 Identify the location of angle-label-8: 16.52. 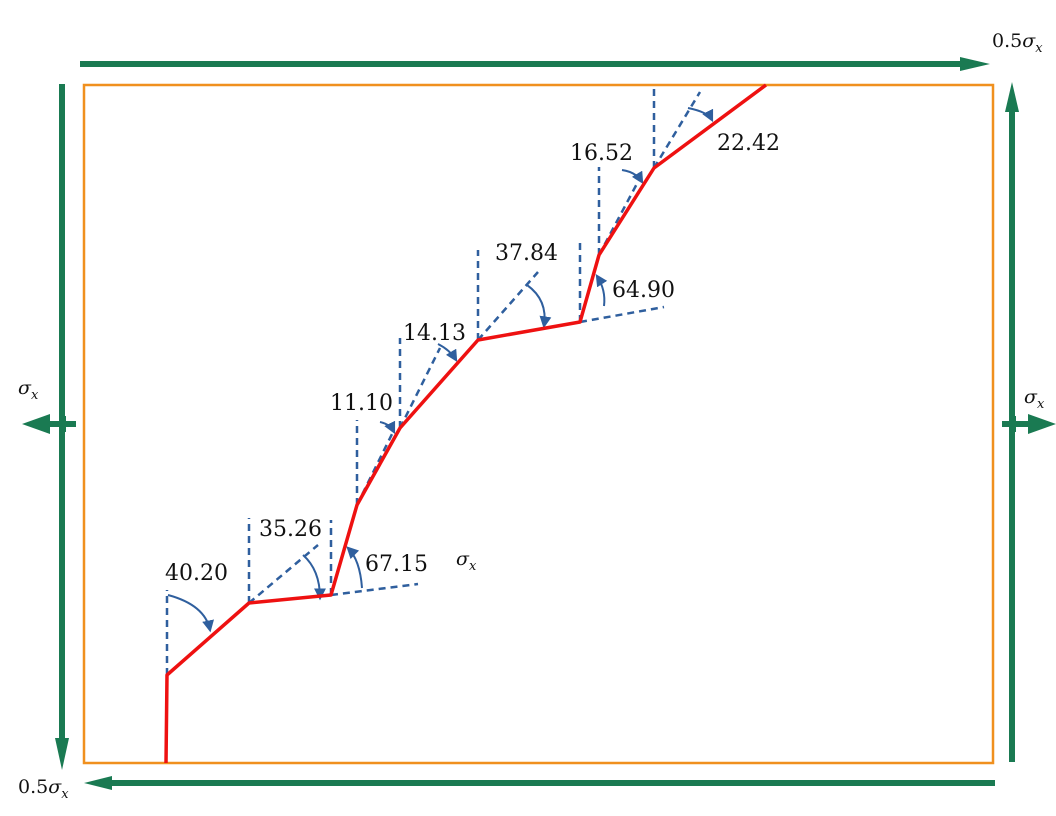
(601, 153).